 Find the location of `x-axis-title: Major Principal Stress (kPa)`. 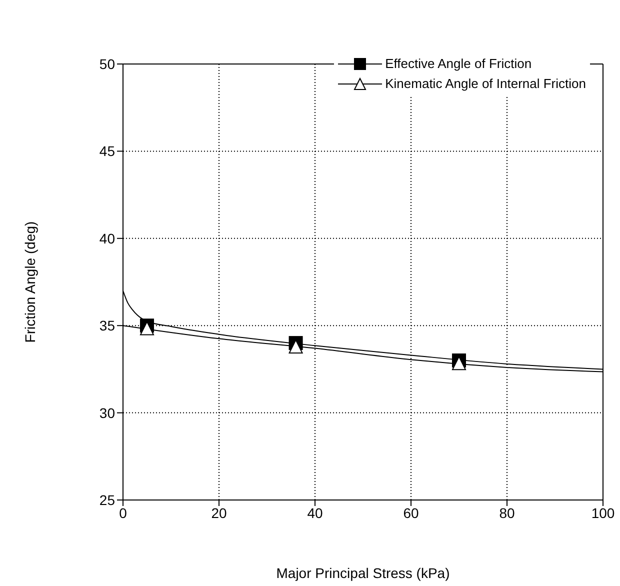

x-axis-title: Major Principal Stress (kPa) is located at coordinates (363, 573).